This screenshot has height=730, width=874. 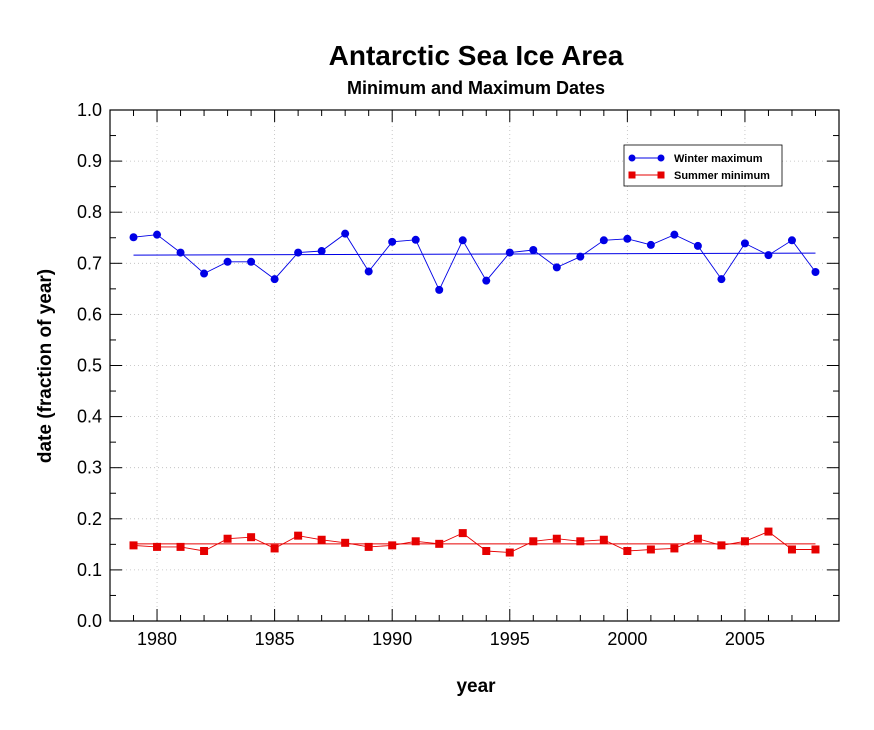 I want to click on y-tick-label: 0.3, so click(x=89, y=468).